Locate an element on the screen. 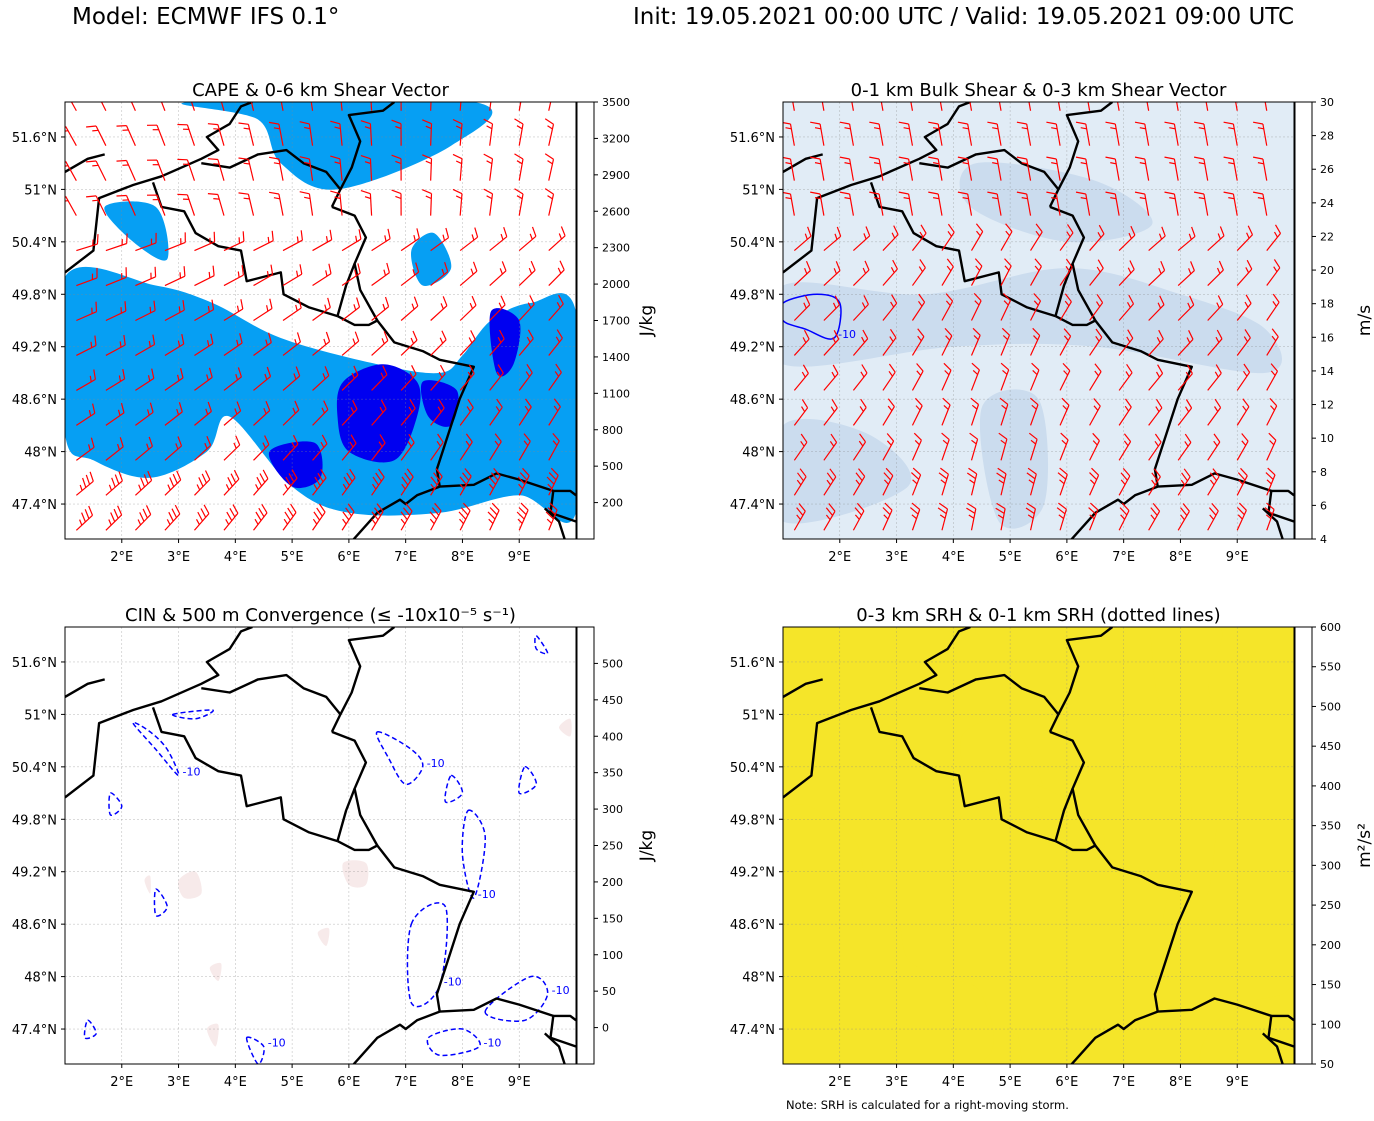  colorbar-tick-label: 18 is located at coordinates (1327, 304).